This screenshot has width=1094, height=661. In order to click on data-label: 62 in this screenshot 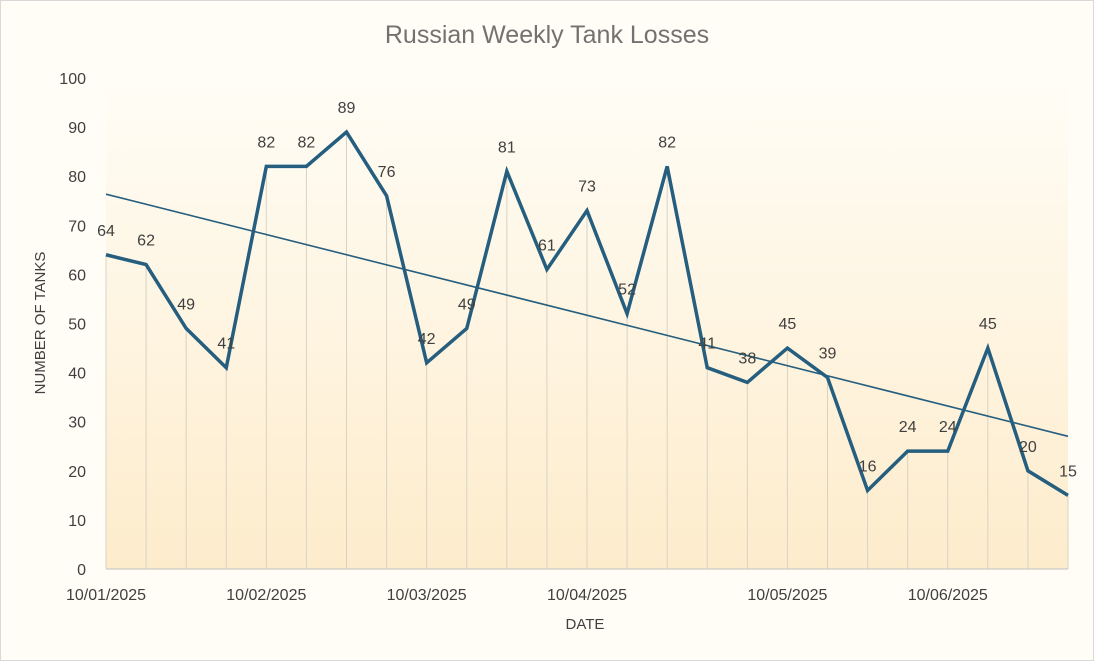, I will do `click(146, 241)`.